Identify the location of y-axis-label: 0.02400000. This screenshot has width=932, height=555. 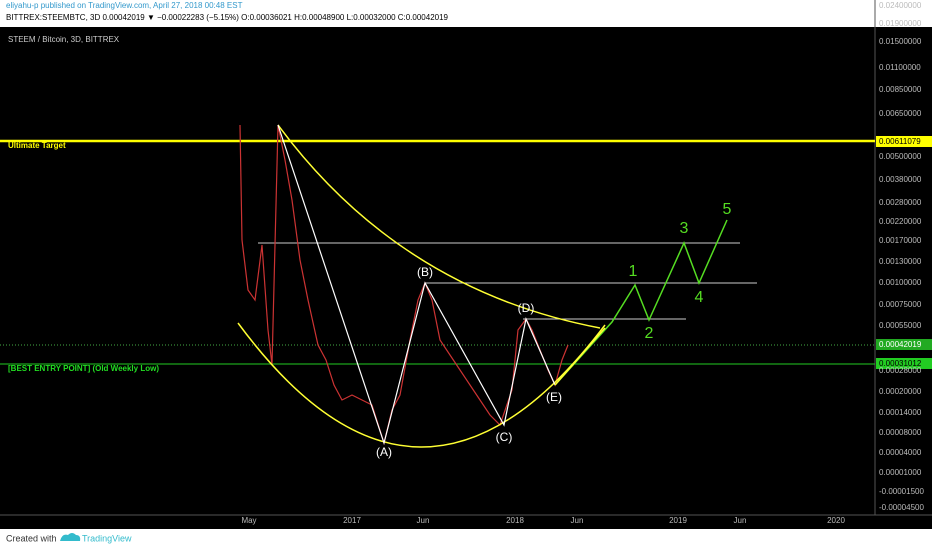
(900, 5).